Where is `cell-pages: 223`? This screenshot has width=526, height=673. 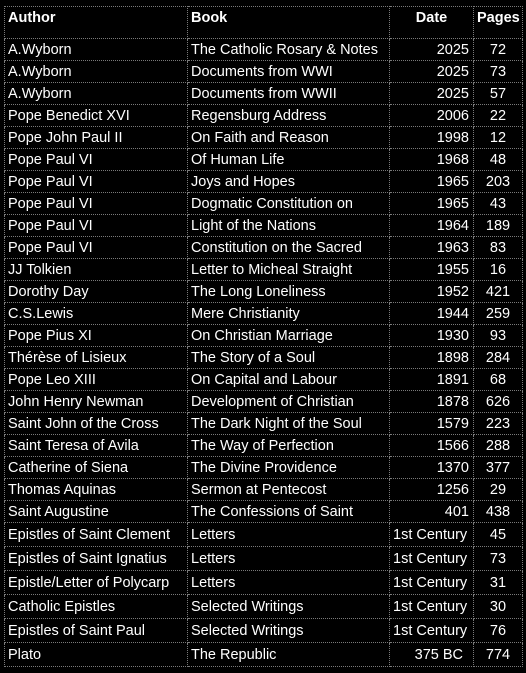
cell-pages: 223 is located at coordinates (498, 423).